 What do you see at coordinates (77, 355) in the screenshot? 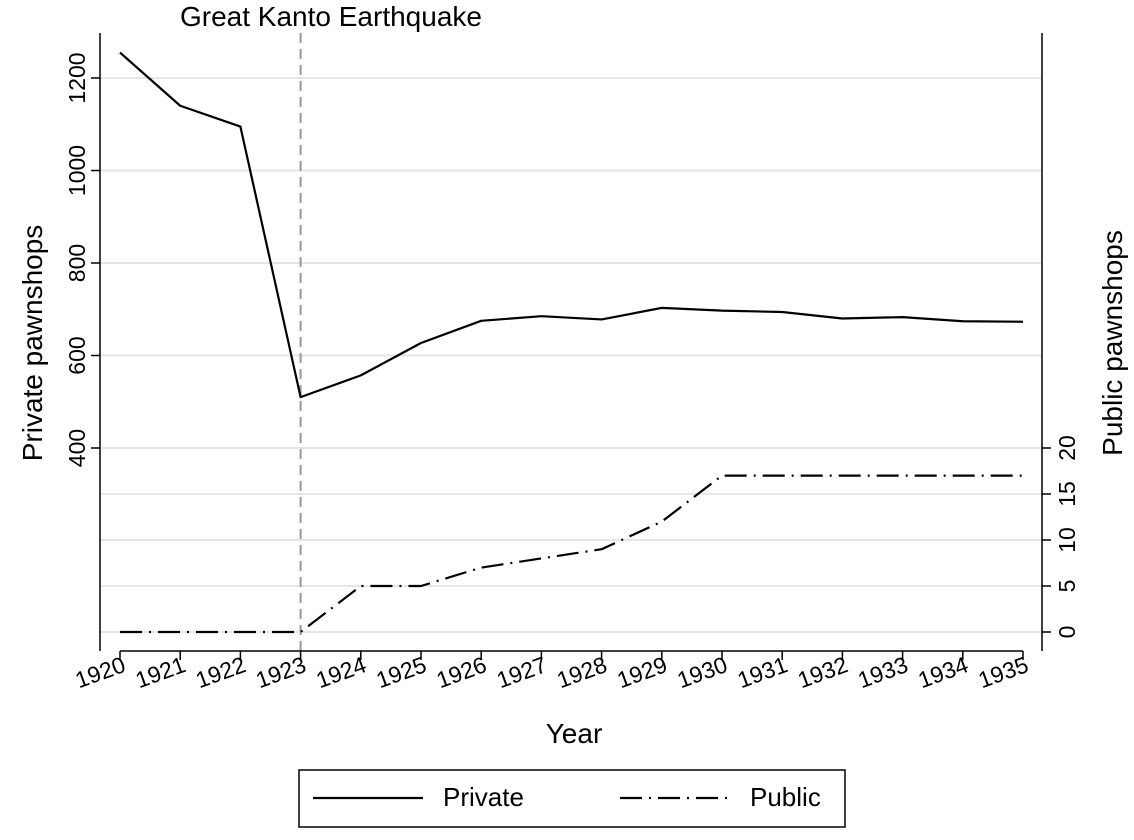
I see `left-y-tick-label: 600` at bounding box center [77, 355].